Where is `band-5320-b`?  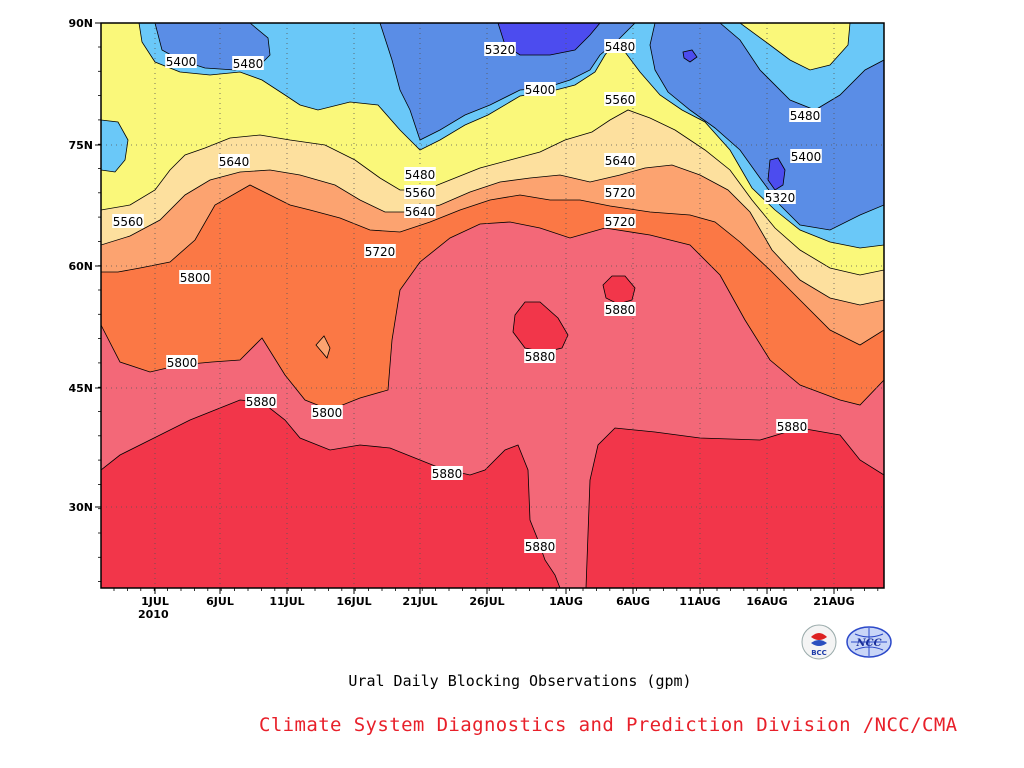 band-5320-b is located at coordinates (776, 174).